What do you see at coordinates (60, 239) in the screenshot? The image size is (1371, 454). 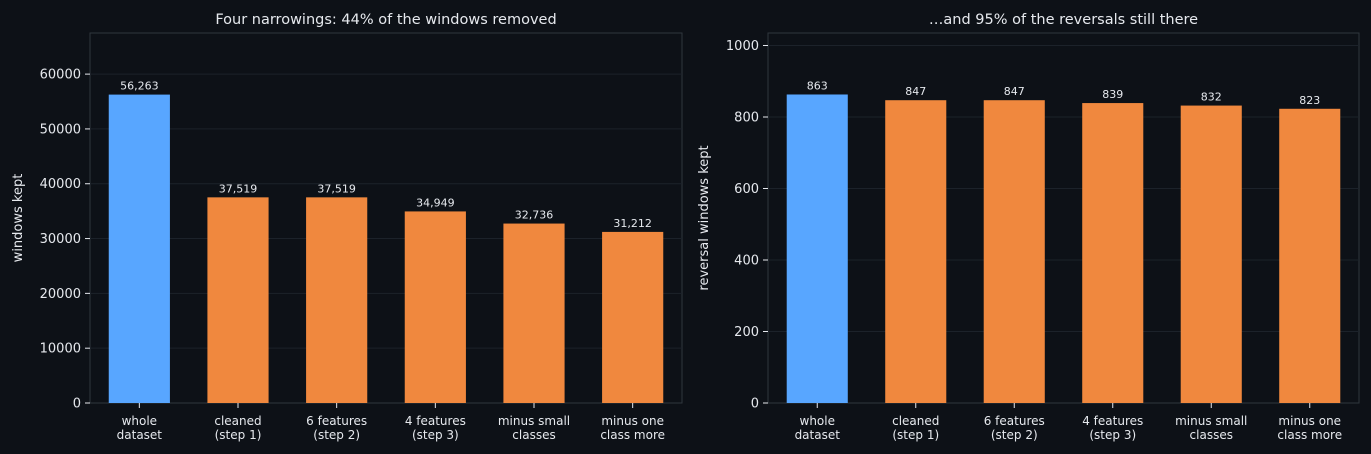 I see `y-tick-label: 30000` at bounding box center [60, 239].